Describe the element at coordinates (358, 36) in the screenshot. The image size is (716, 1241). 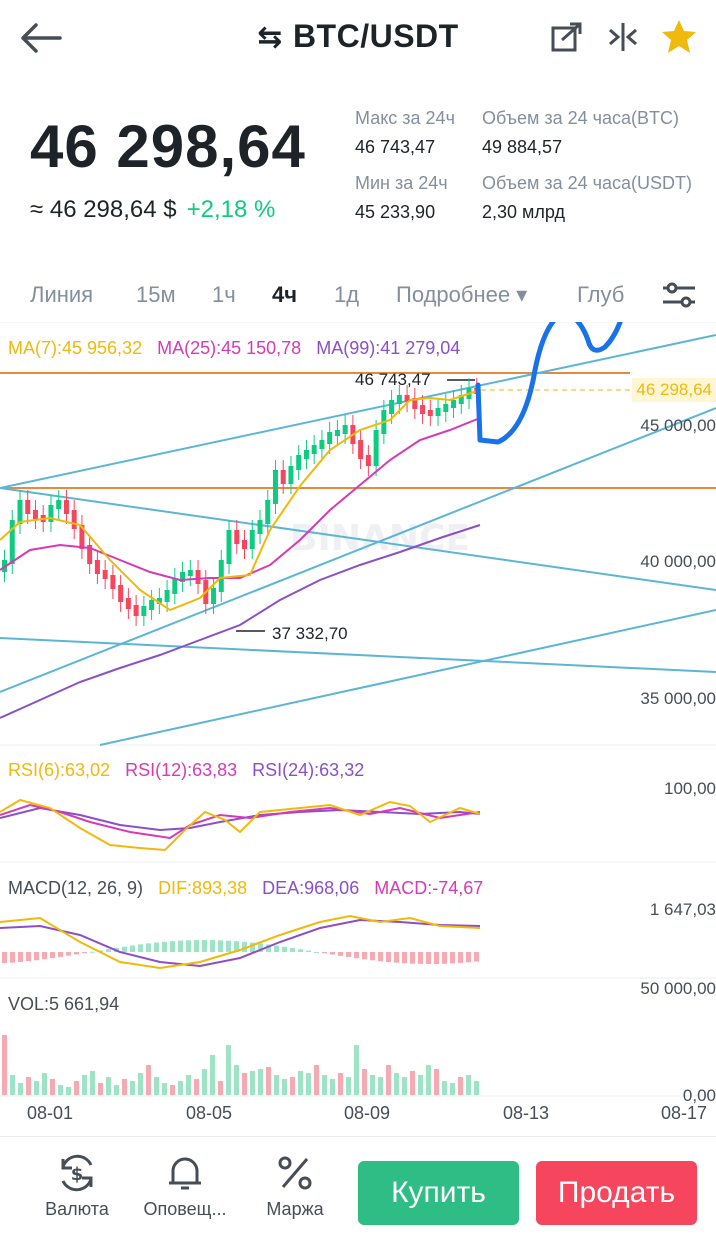
I see `pair-selector: ⇆ BTC/USDT` at that location.